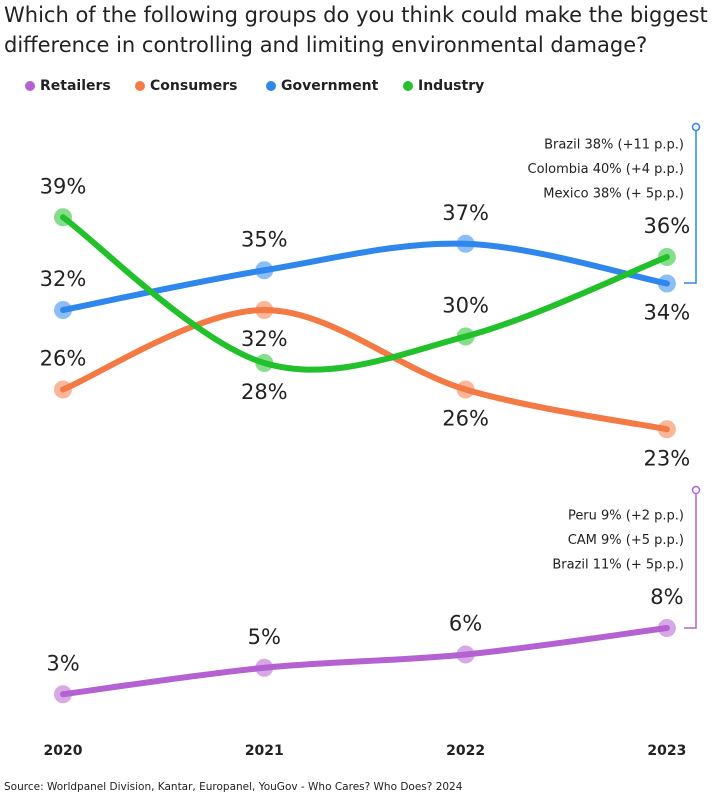 Image resolution: width=720 pixels, height=797 pixels. What do you see at coordinates (193, 86) in the screenshot?
I see `legend-label: Consumers` at bounding box center [193, 86].